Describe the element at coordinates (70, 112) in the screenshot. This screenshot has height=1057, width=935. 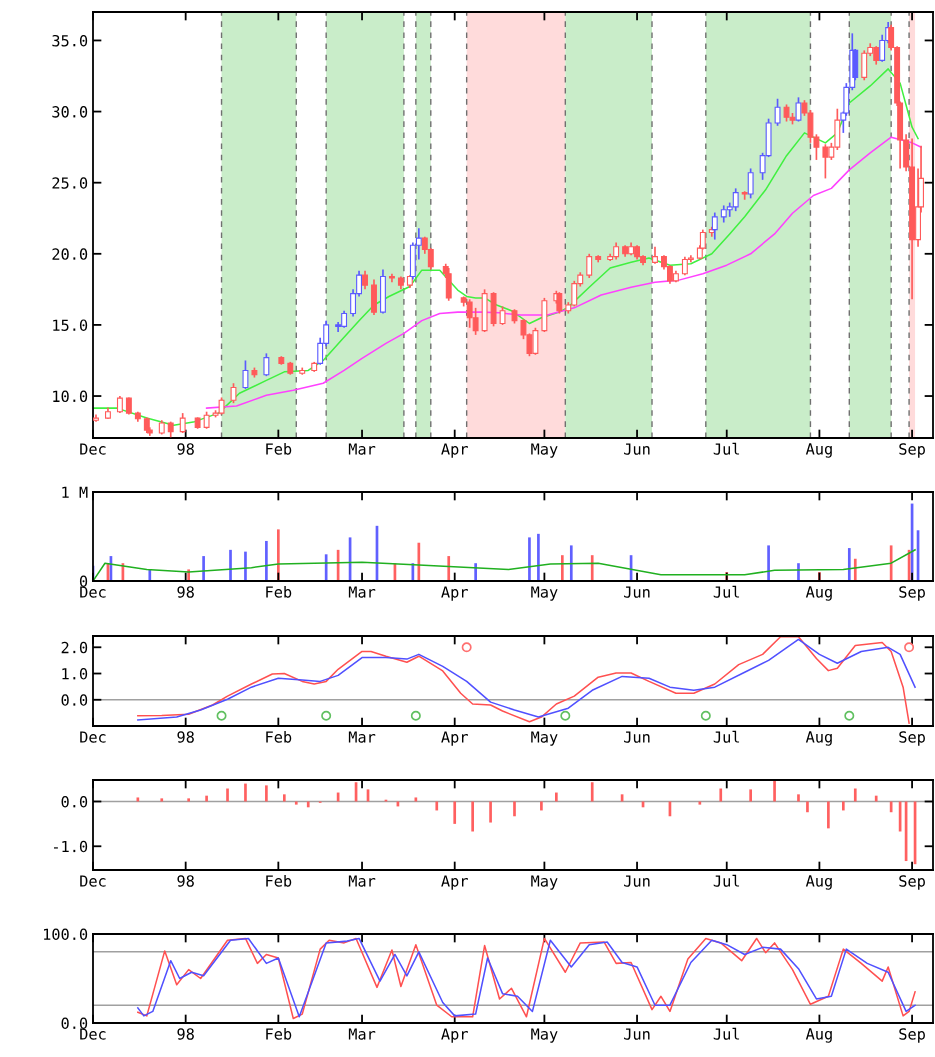
I see `y-tick-label: 30.0` at that location.